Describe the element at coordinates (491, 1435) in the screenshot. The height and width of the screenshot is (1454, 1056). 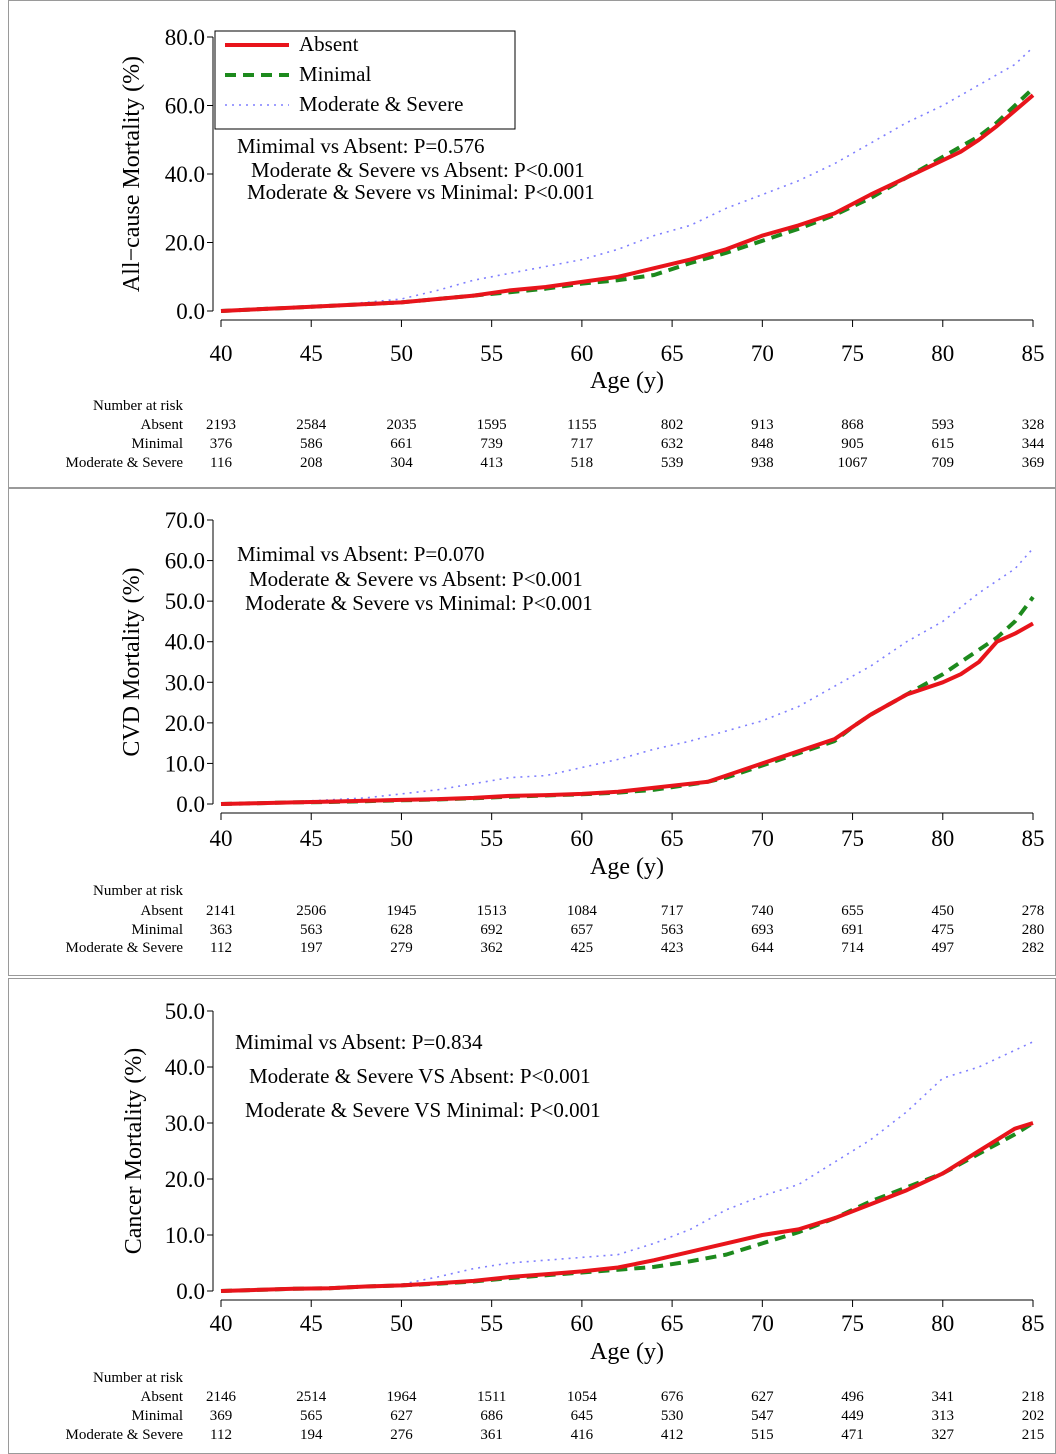
I see `risk-count: 361` at that location.